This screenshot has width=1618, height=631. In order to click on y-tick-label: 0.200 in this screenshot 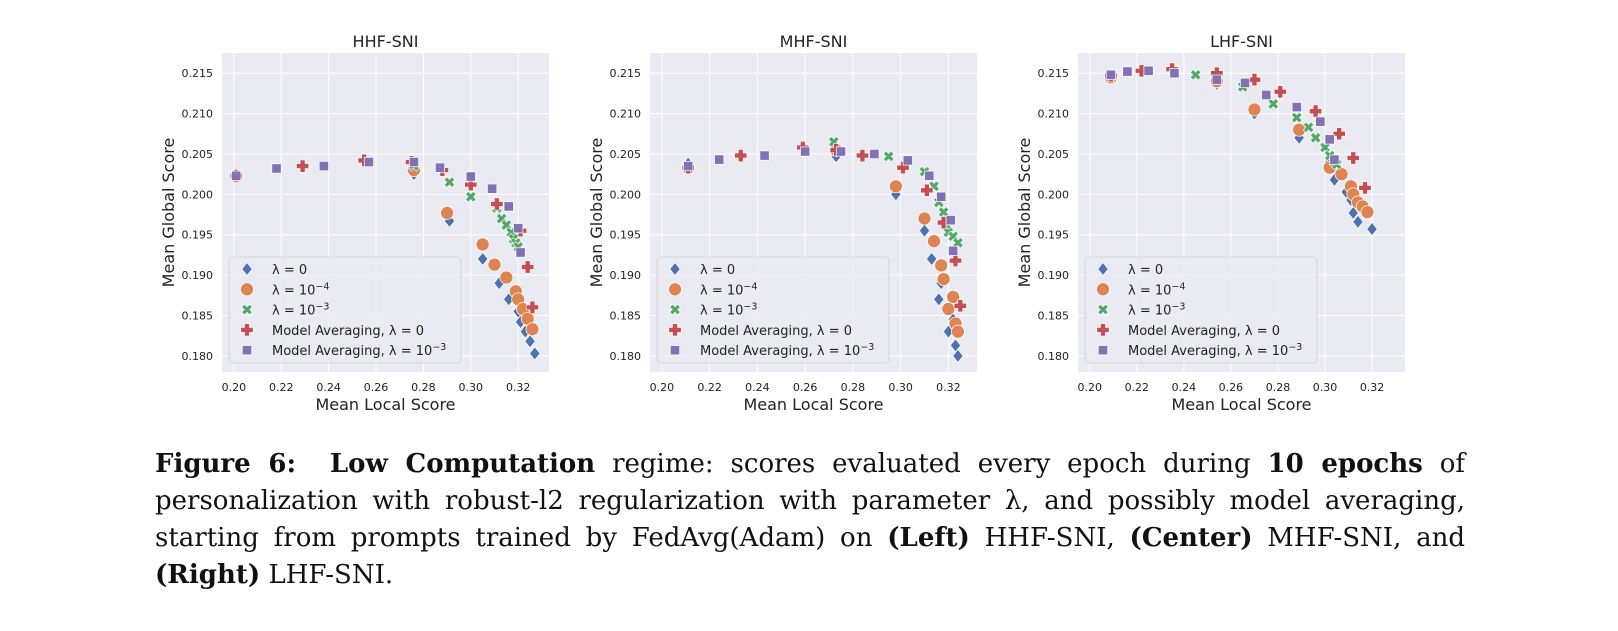, I will do `click(198, 194)`.